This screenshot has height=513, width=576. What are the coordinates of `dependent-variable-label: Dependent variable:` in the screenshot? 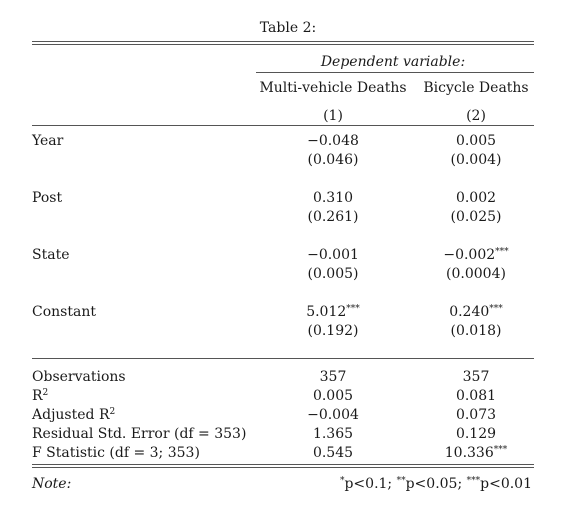 It's located at (393, 62).